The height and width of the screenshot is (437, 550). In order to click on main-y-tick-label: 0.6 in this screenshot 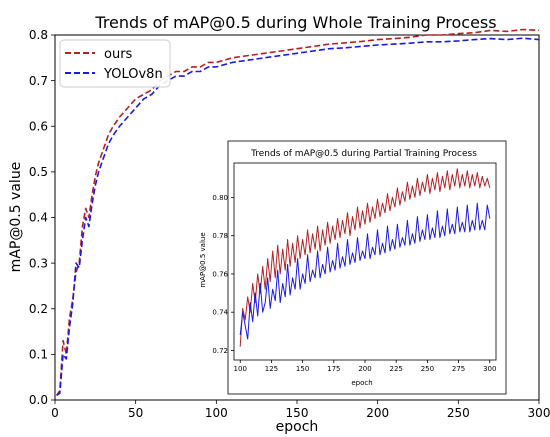, I will do `click(38, 126)`.